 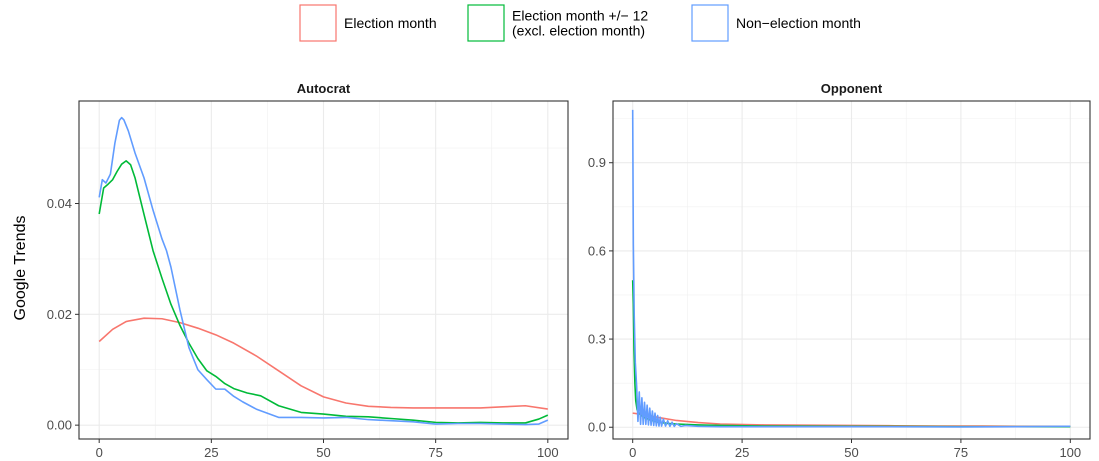 What do you see at coordinates (59, 314) in the screenshot?
I see `y-tick-label: 0.02` at bounding box center [59, 314].